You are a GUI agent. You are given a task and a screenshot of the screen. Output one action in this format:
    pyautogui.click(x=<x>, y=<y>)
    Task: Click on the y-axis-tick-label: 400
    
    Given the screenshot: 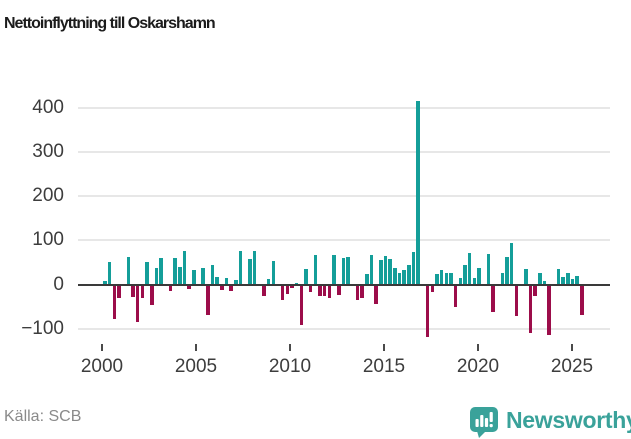 What is the action you would take?
    pyautogui.click(x=48, y=108)
    